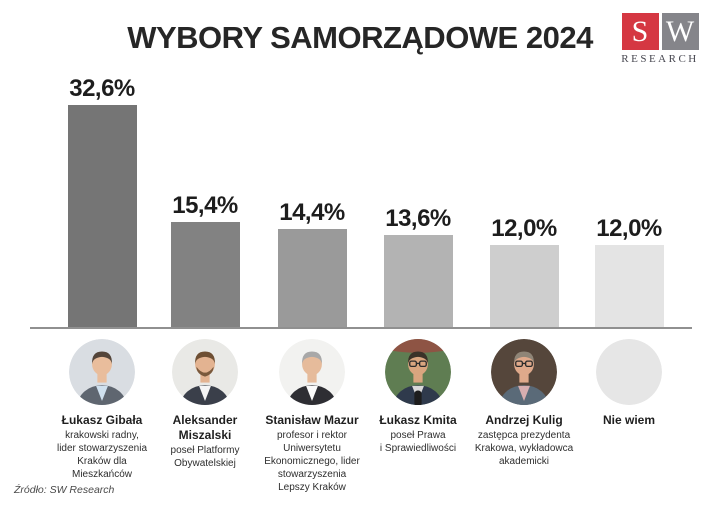 This screenshot has height=508, width=720. I want to click on source-note: Źródło: SW Research, so click(64, 490).